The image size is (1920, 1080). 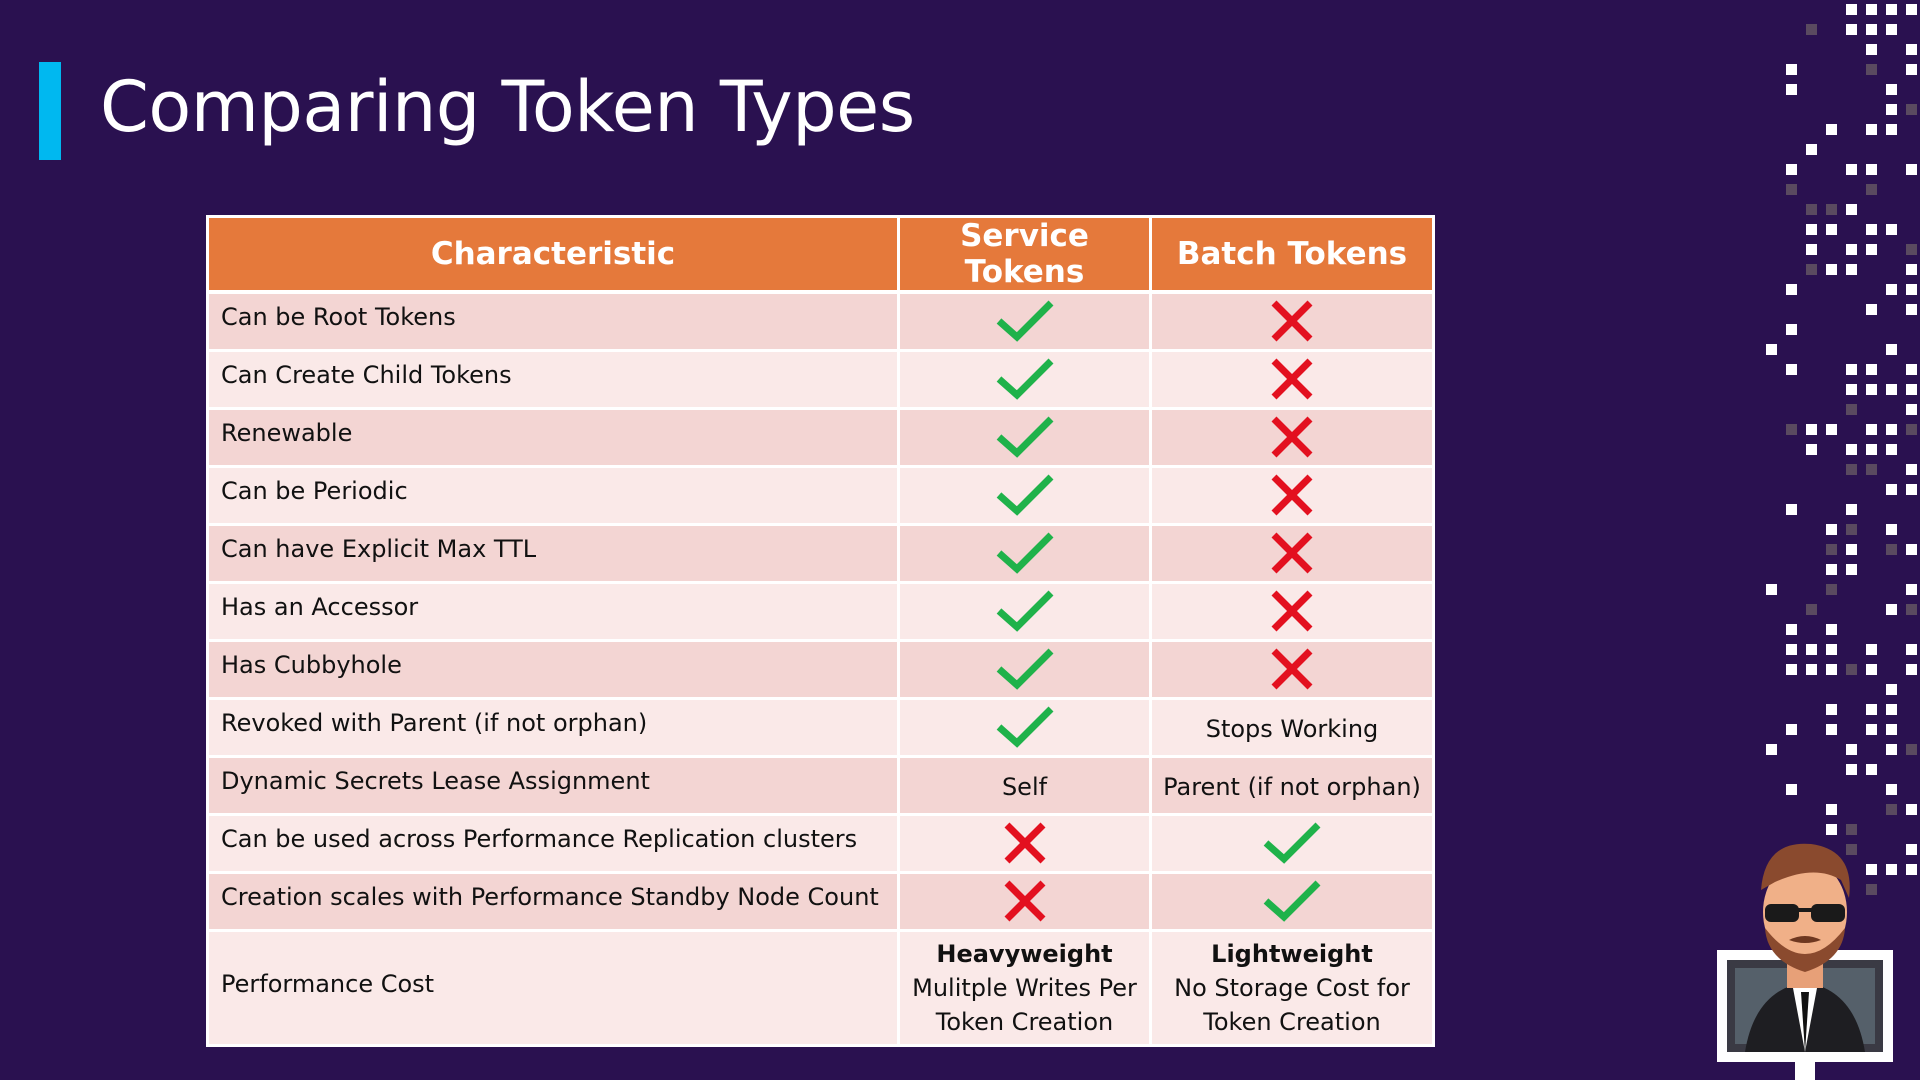 I want to click on row-label: Can be Periodic, so click(x=553, y=495).